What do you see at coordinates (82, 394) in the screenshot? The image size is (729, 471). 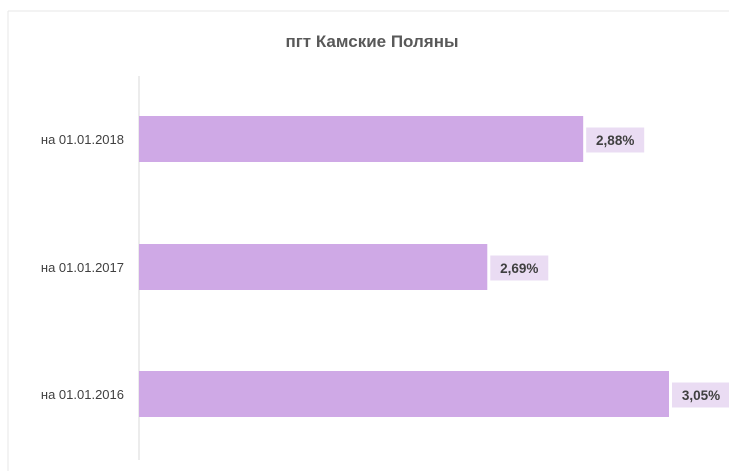 I see `category-label: на 01.01.2016` at bounding box center [82, 394].